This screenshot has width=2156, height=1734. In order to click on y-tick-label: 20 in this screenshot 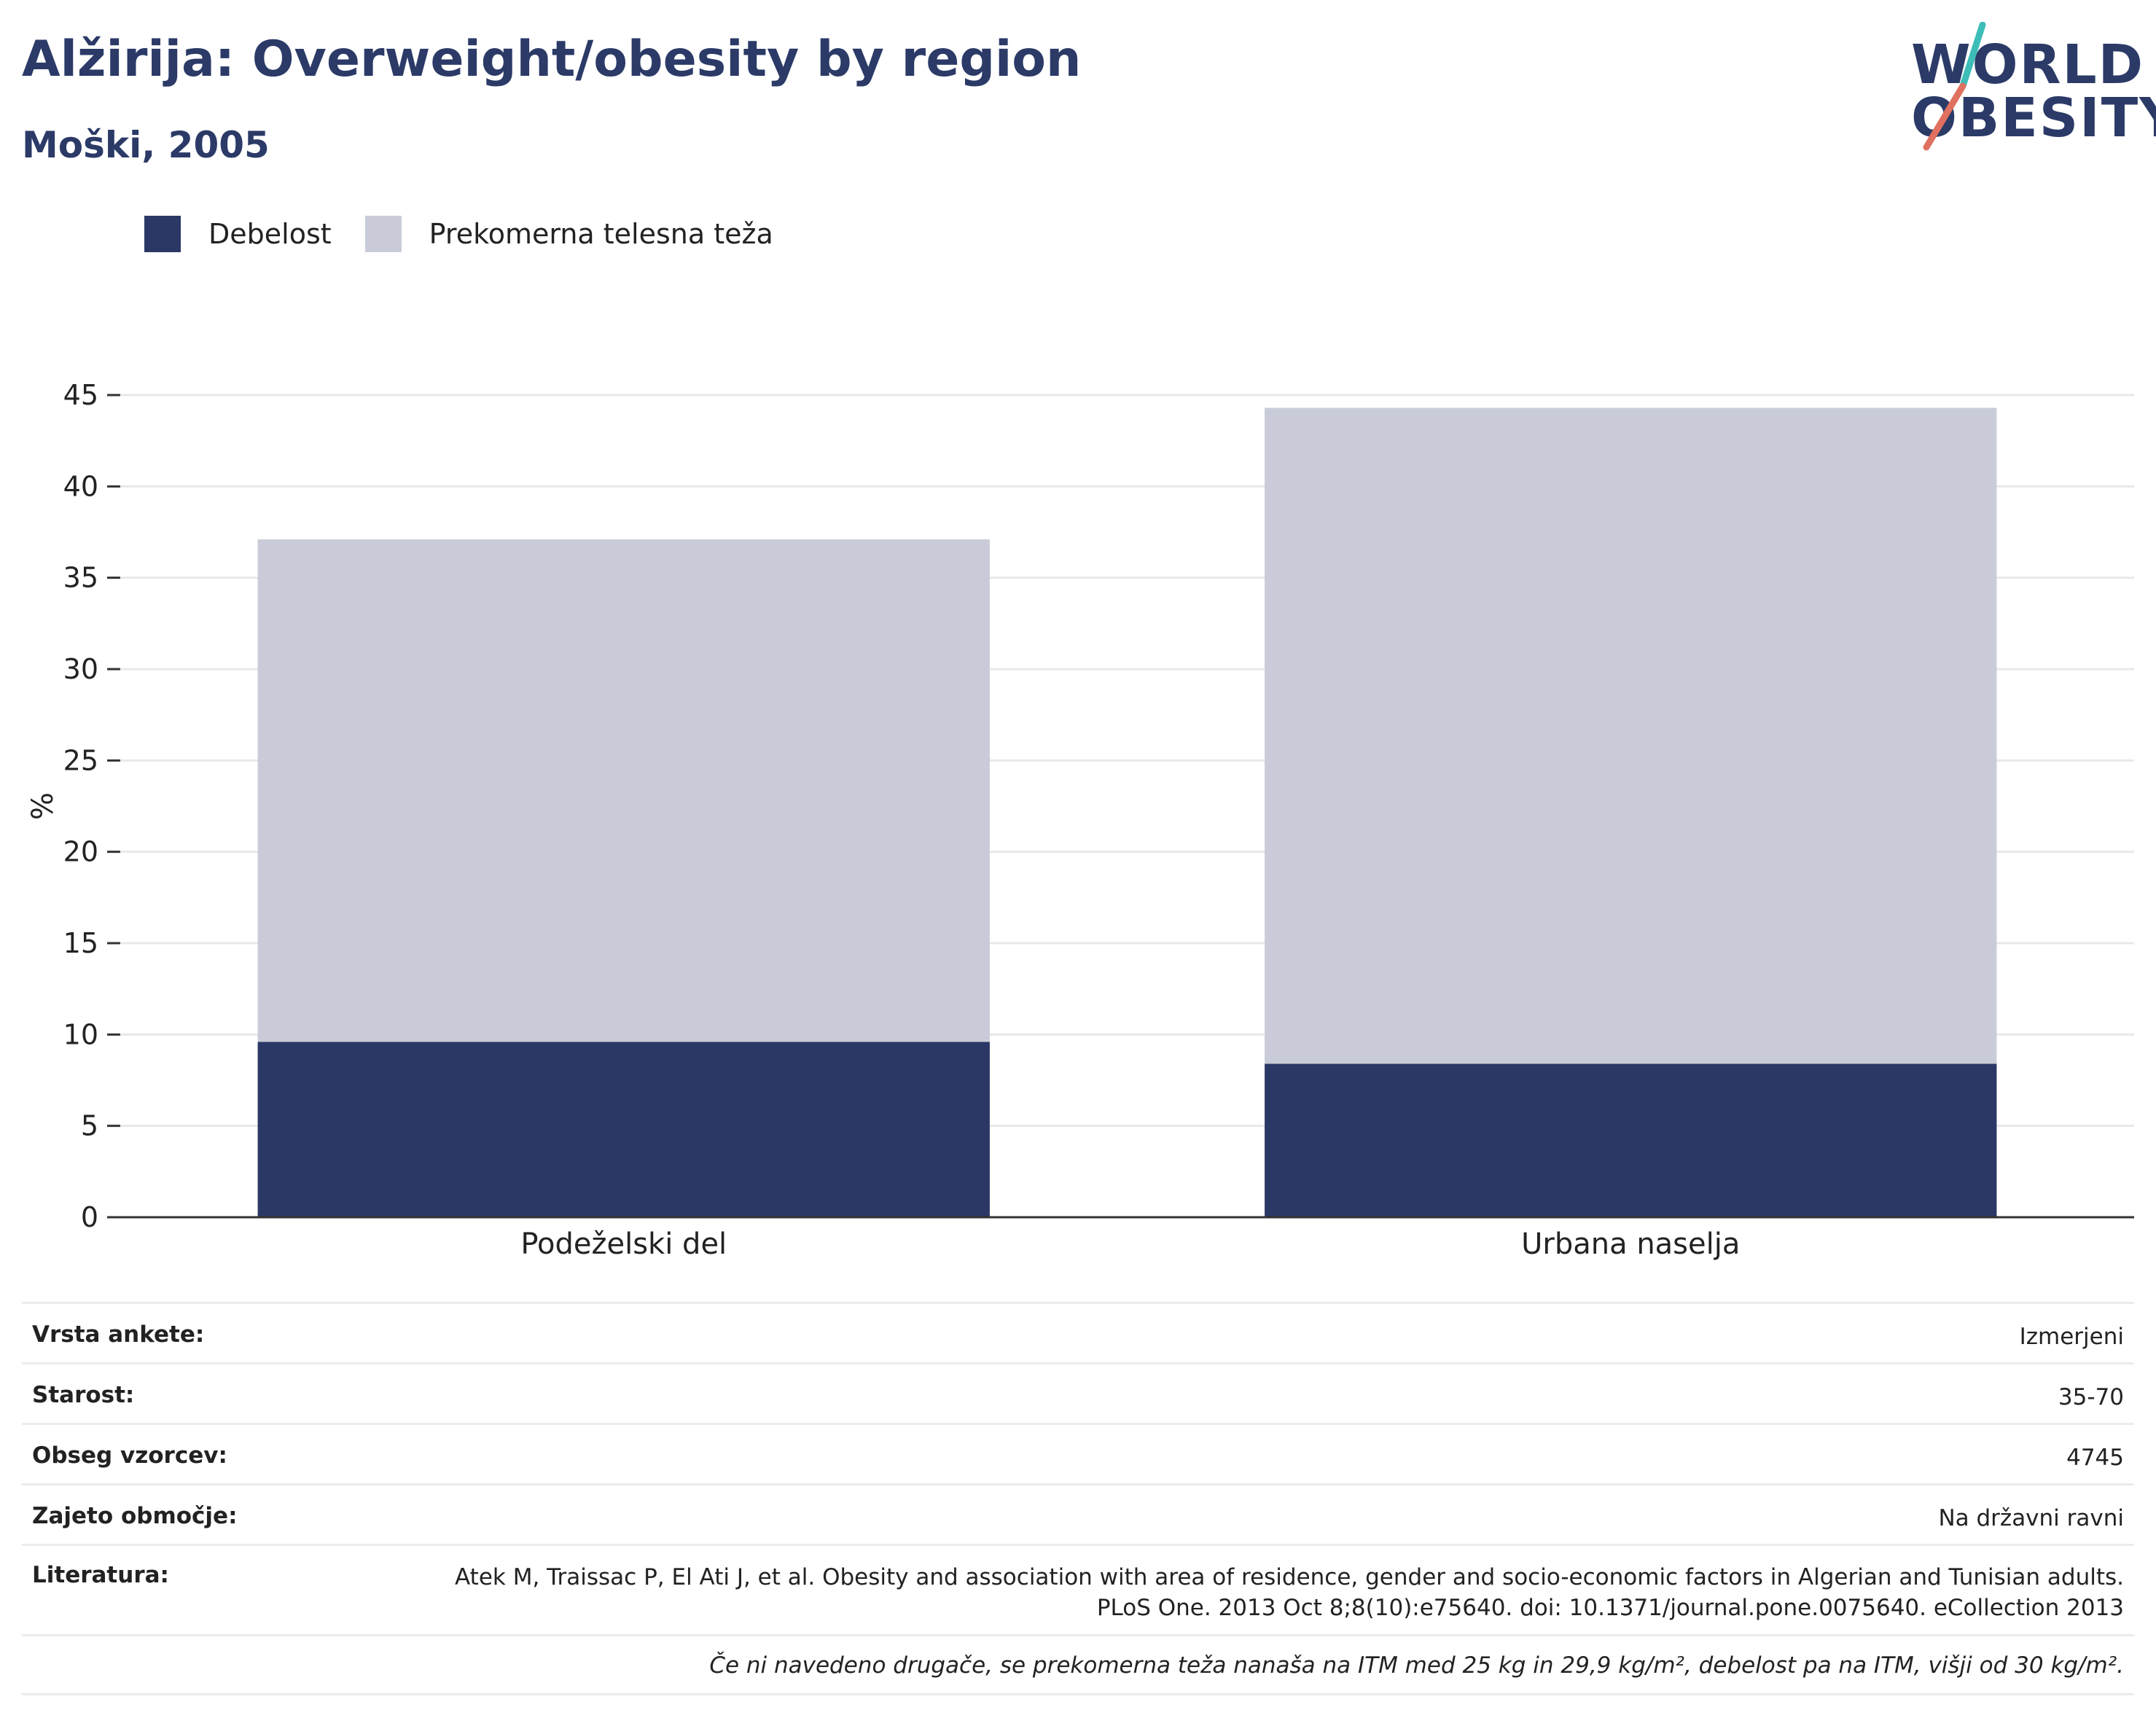, I will do `click(80, 852)`.